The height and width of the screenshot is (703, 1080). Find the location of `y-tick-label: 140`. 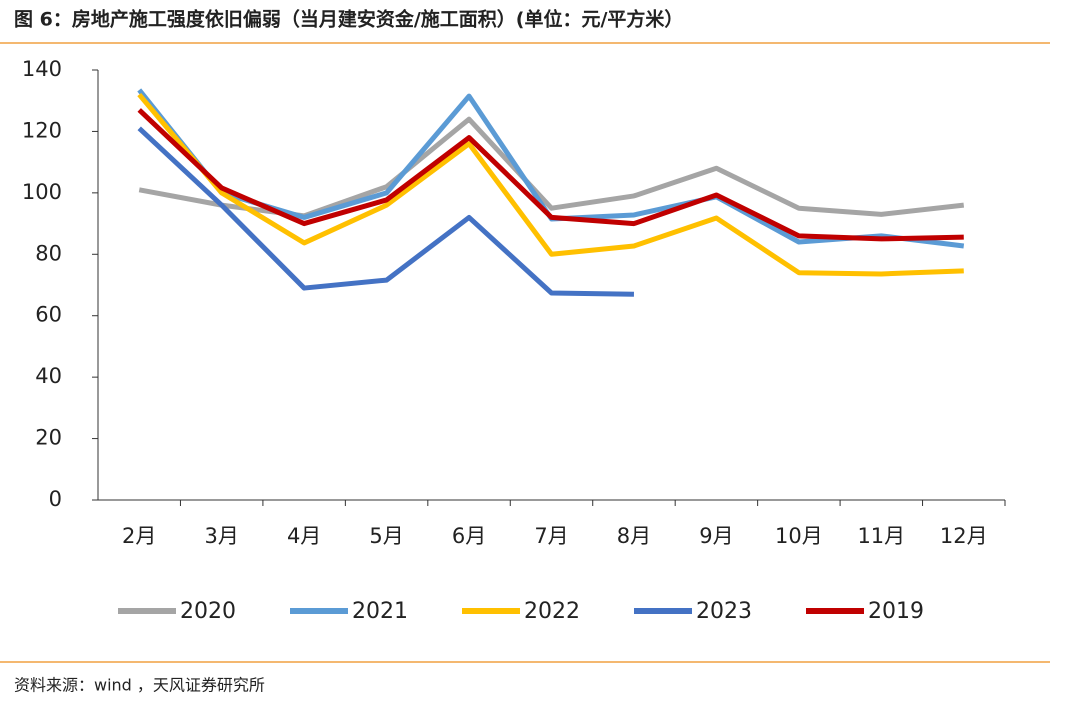

y-tick-label: 140 is located at coordinates (42, 69).